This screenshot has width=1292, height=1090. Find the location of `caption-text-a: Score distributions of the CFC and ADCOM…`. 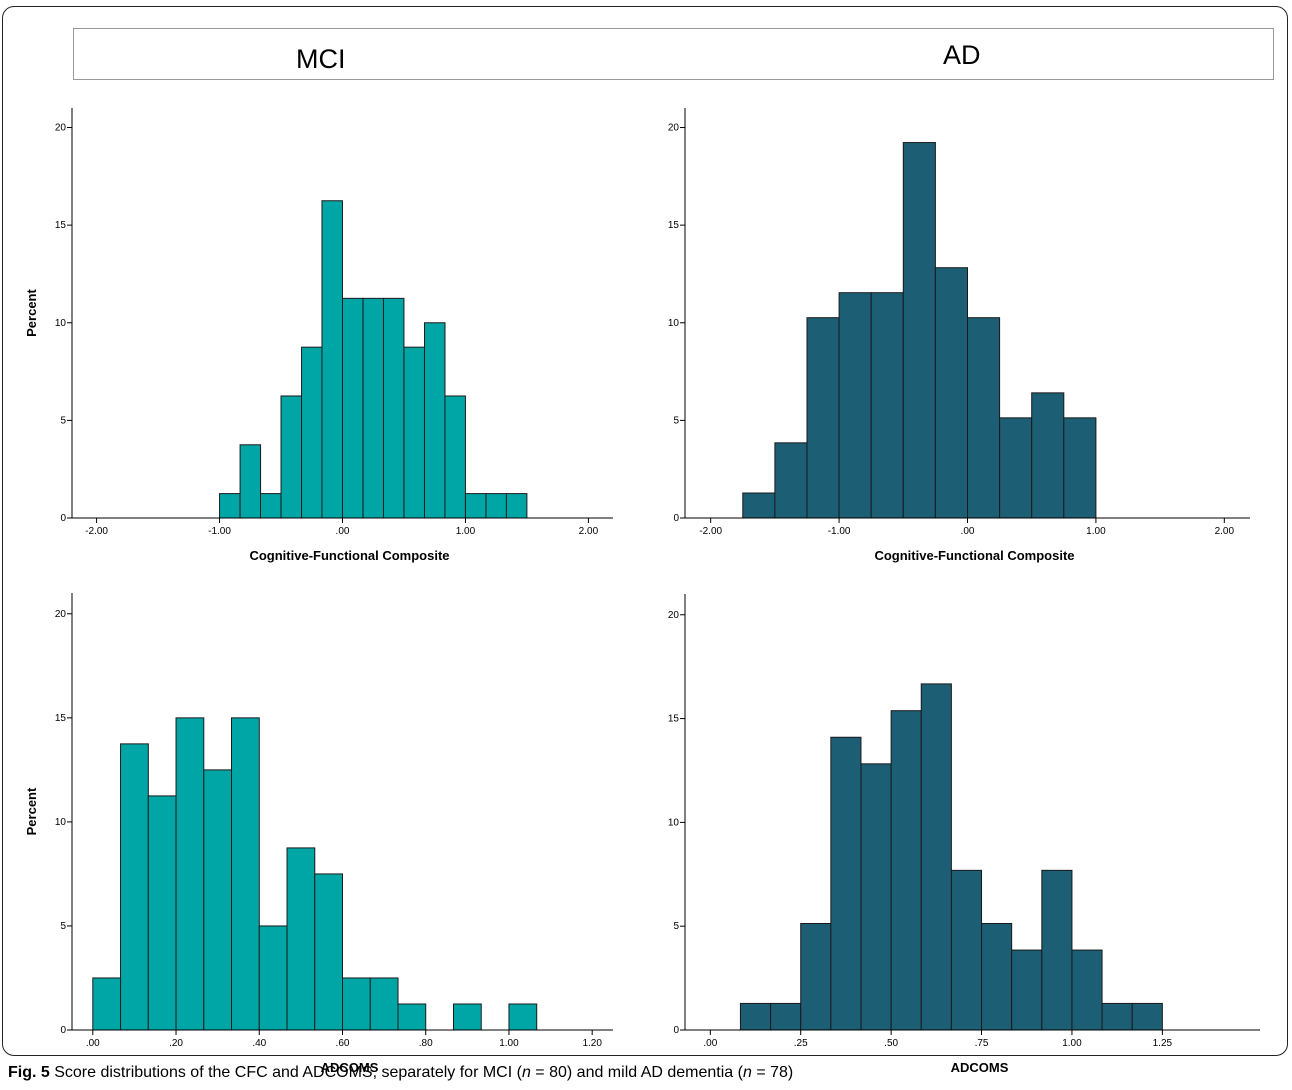

caption-text-a: Score distributions of the CFC and ADCOM… is located at coordinates (285, 1072).